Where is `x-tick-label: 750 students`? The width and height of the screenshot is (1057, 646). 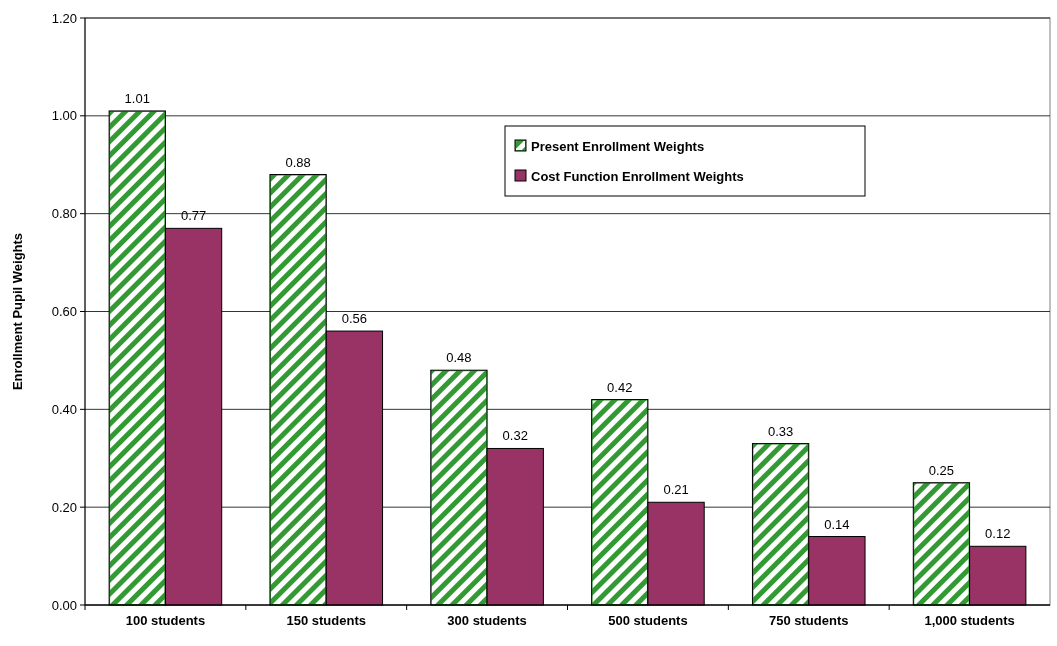
x-tick-label: 750 students is located at coordinates (809, 620).